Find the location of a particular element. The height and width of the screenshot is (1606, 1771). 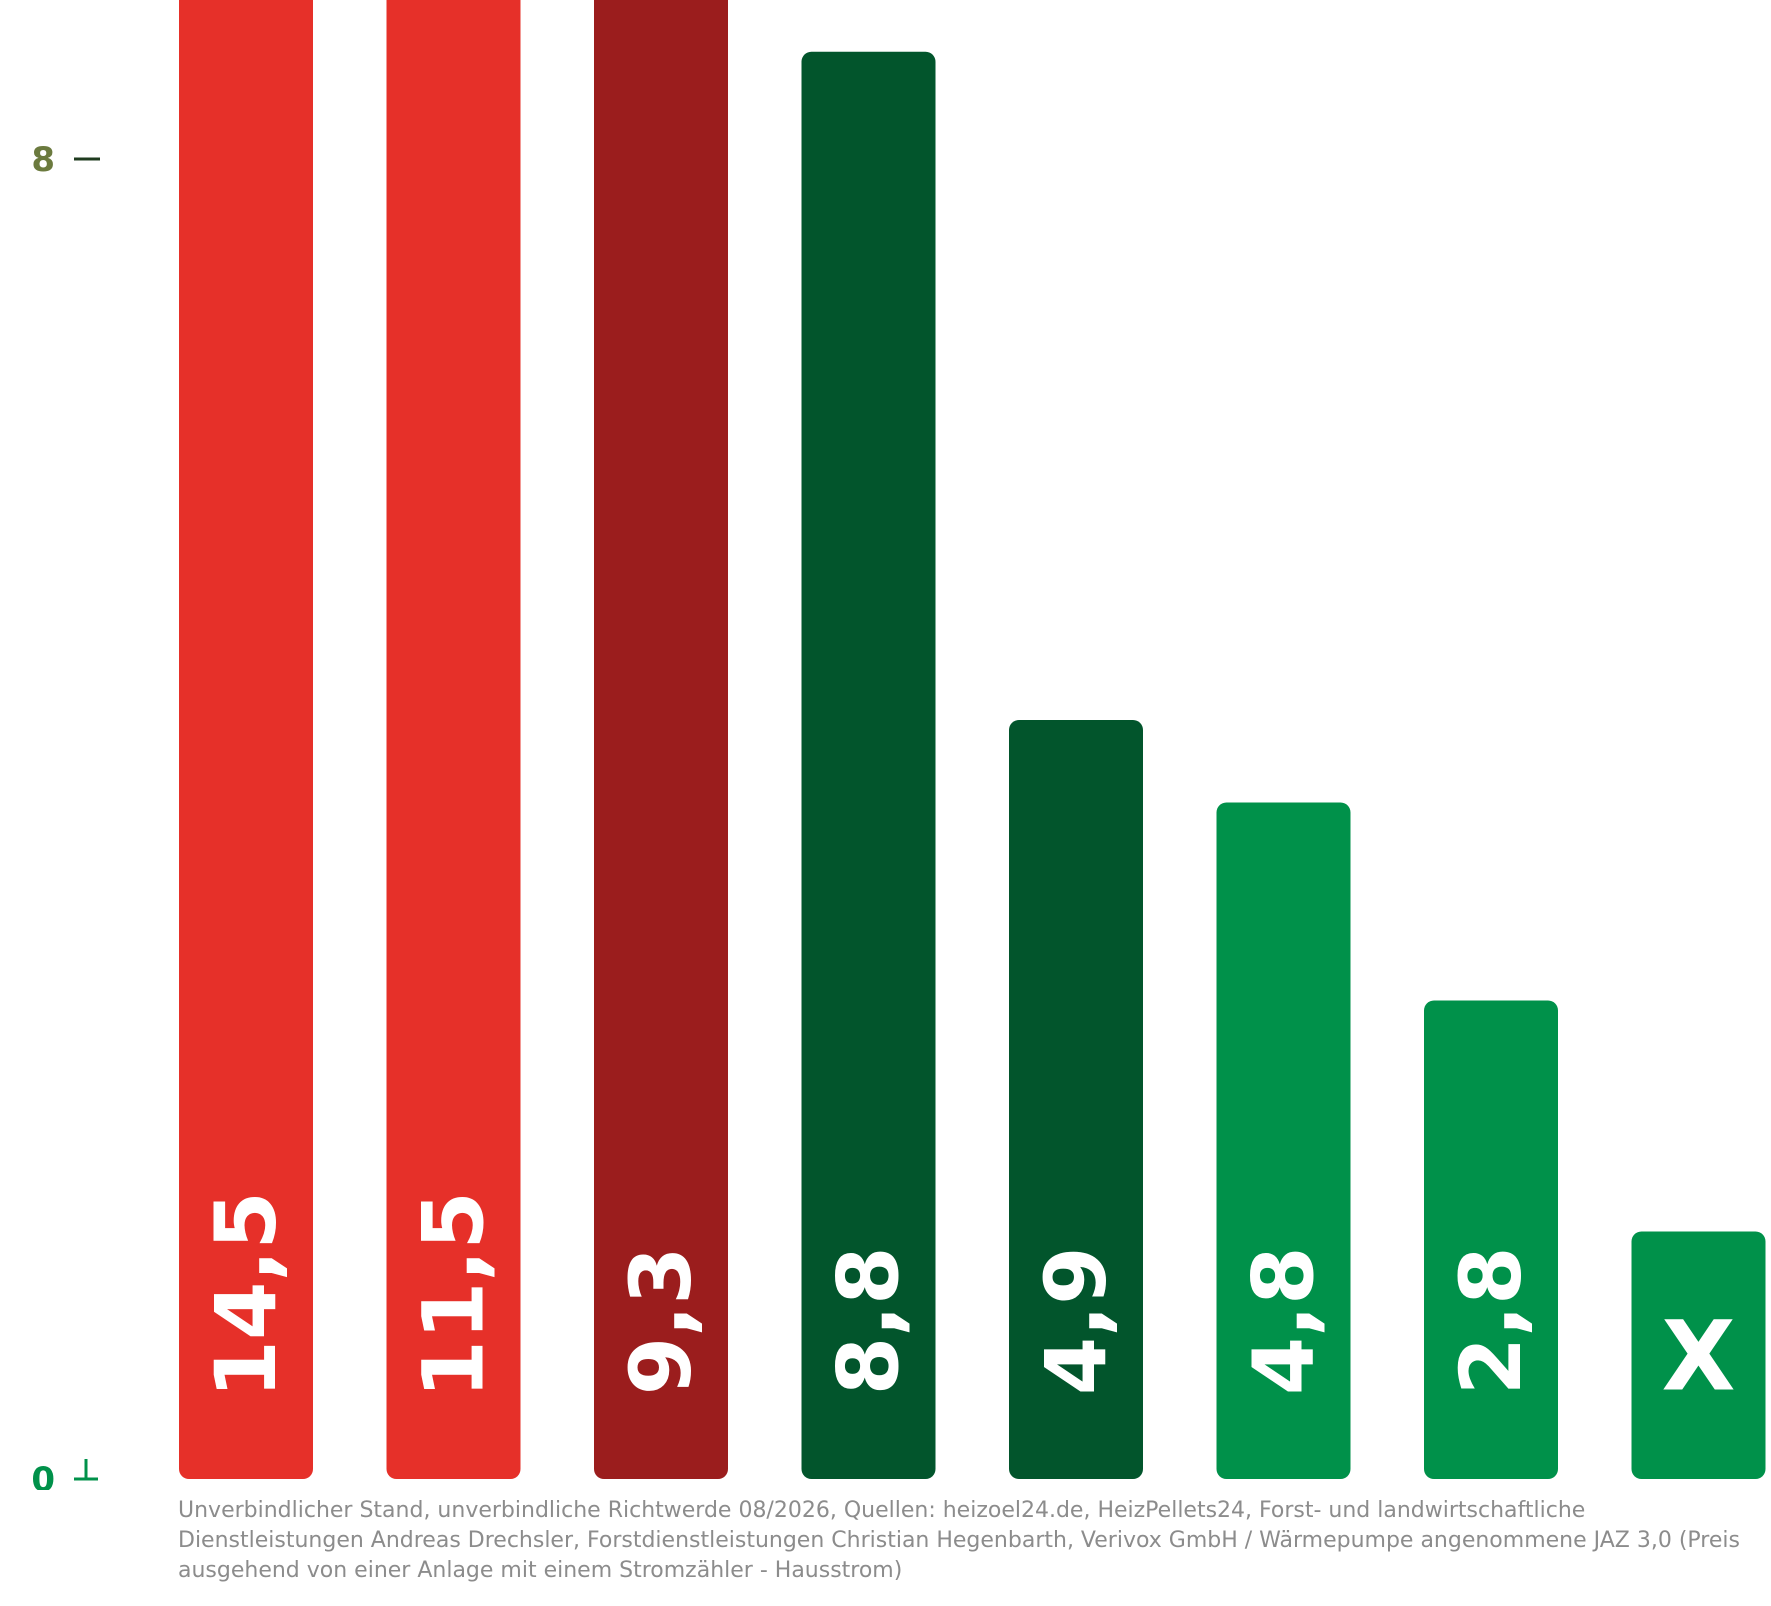

bar-label-3: 9,3 is located at coordinates (661, 1320).